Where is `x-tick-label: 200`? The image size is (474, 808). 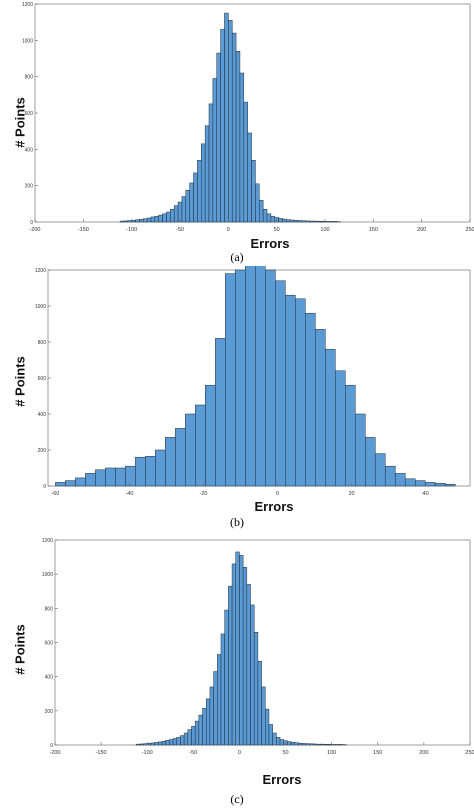 x-tick-label: 200 is located at coordinates (421, 230).